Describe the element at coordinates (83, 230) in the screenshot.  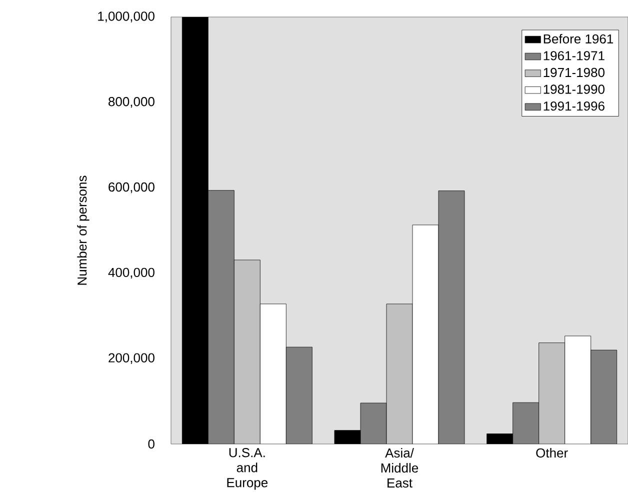
I see `y-axis-title: Number of persons` at that location.